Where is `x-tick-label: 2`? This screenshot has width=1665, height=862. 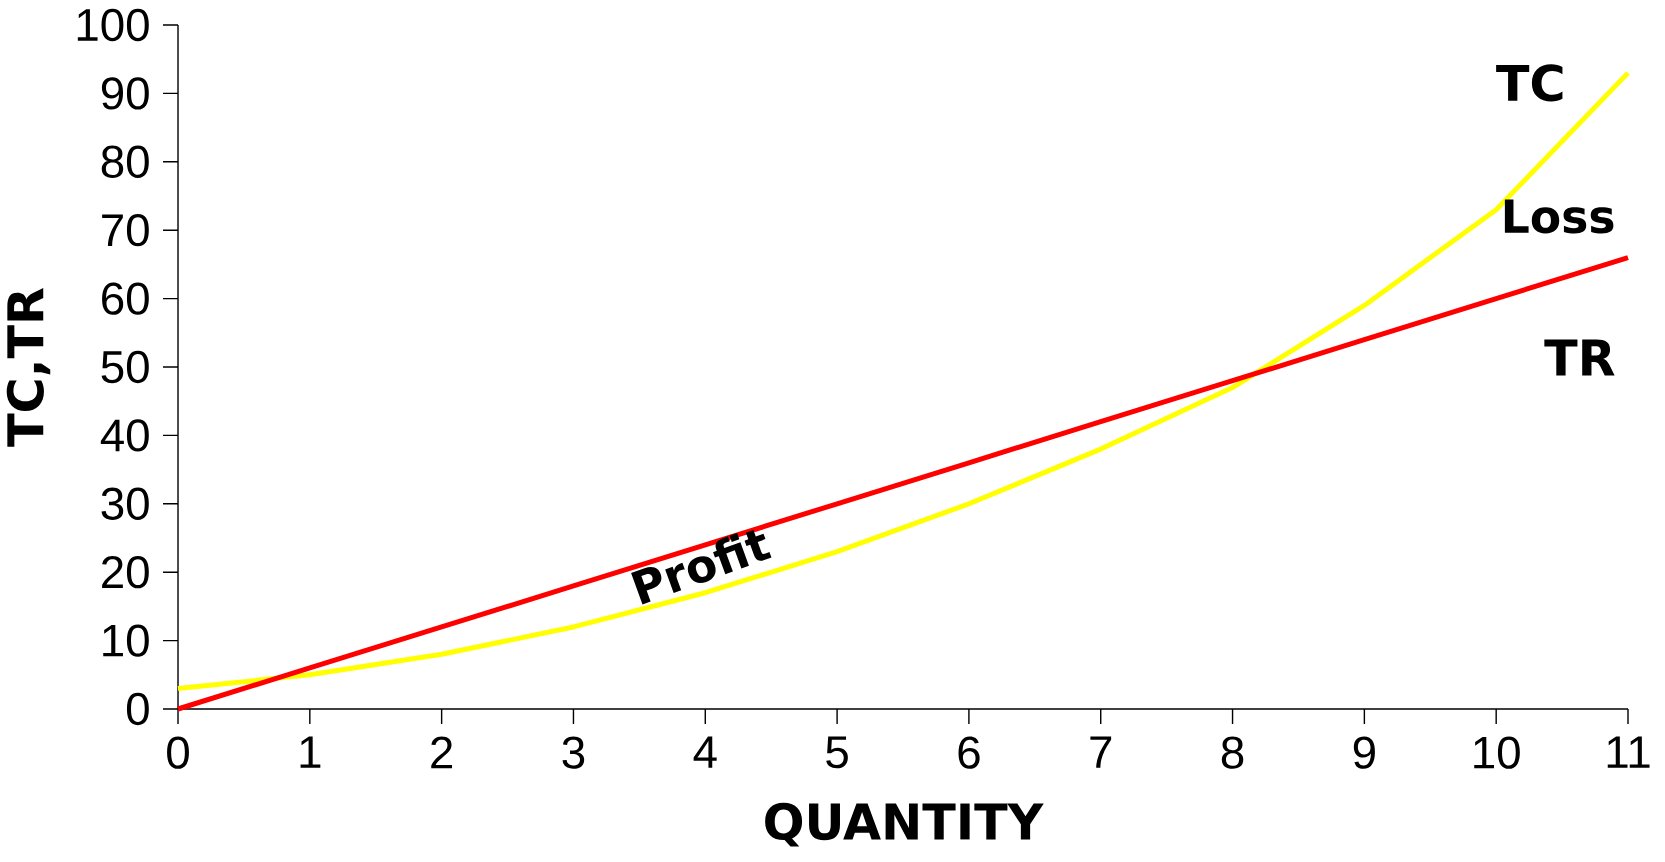
x-tick-label: 2 is located at coordinates (442, 752).